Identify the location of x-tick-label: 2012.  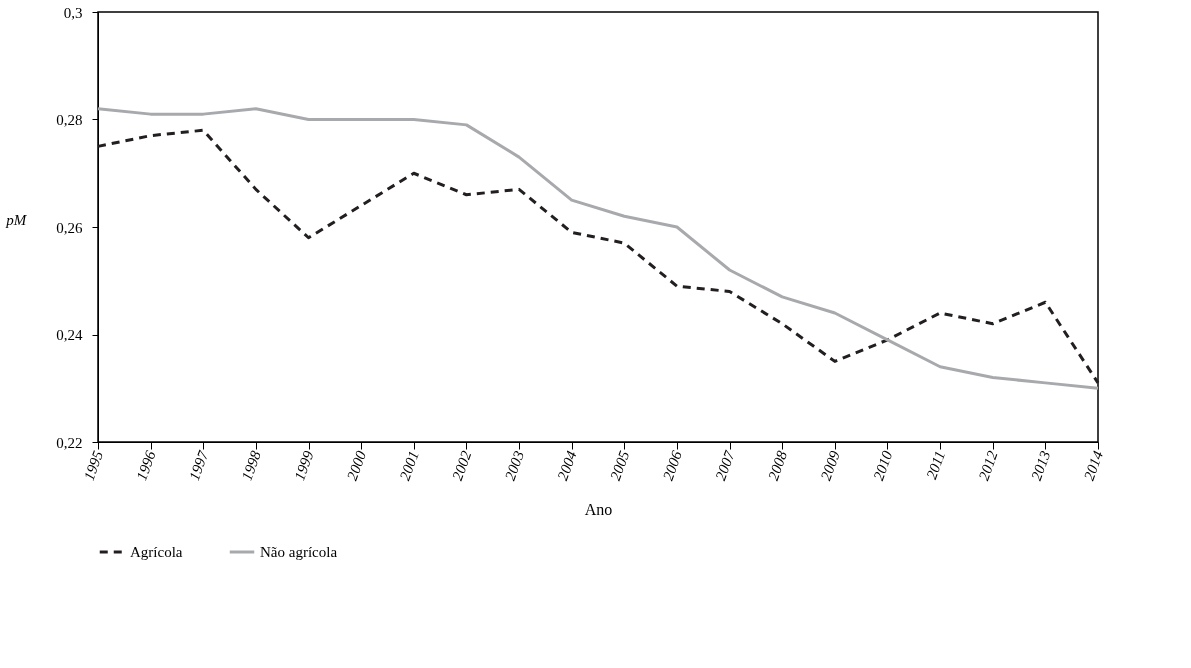
(988, 465).